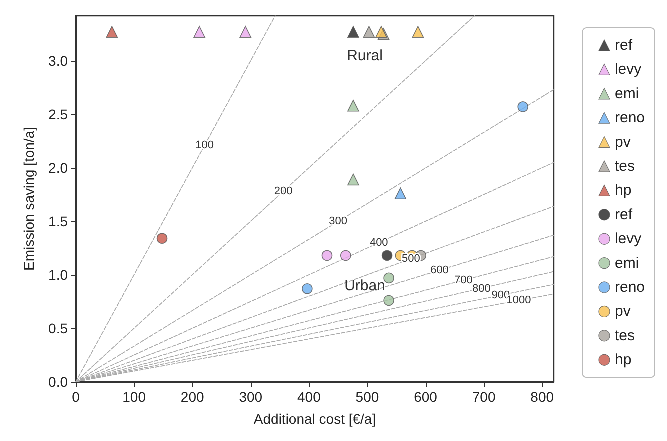 The image size is (667, 441). Describe the element at coordinates (519, 300) in the screenshot. I see `annotation: 1000` at that location.